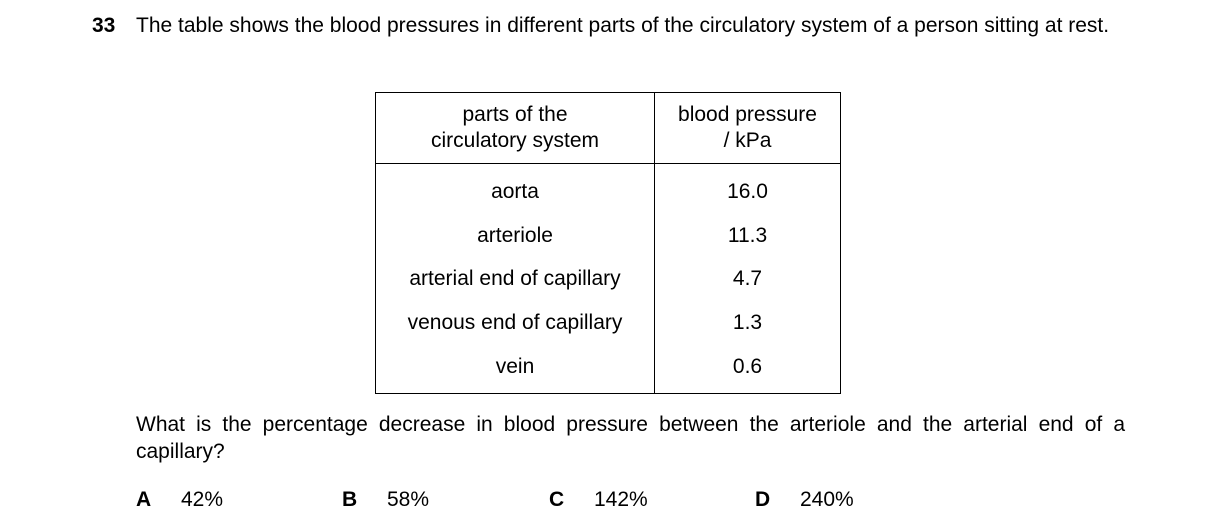 Image resolution: width=1216 pixels, height=532 pixels. Describe the element at coordinates (515, 369) in the screenshot. I see `row-part: vein` at that location.